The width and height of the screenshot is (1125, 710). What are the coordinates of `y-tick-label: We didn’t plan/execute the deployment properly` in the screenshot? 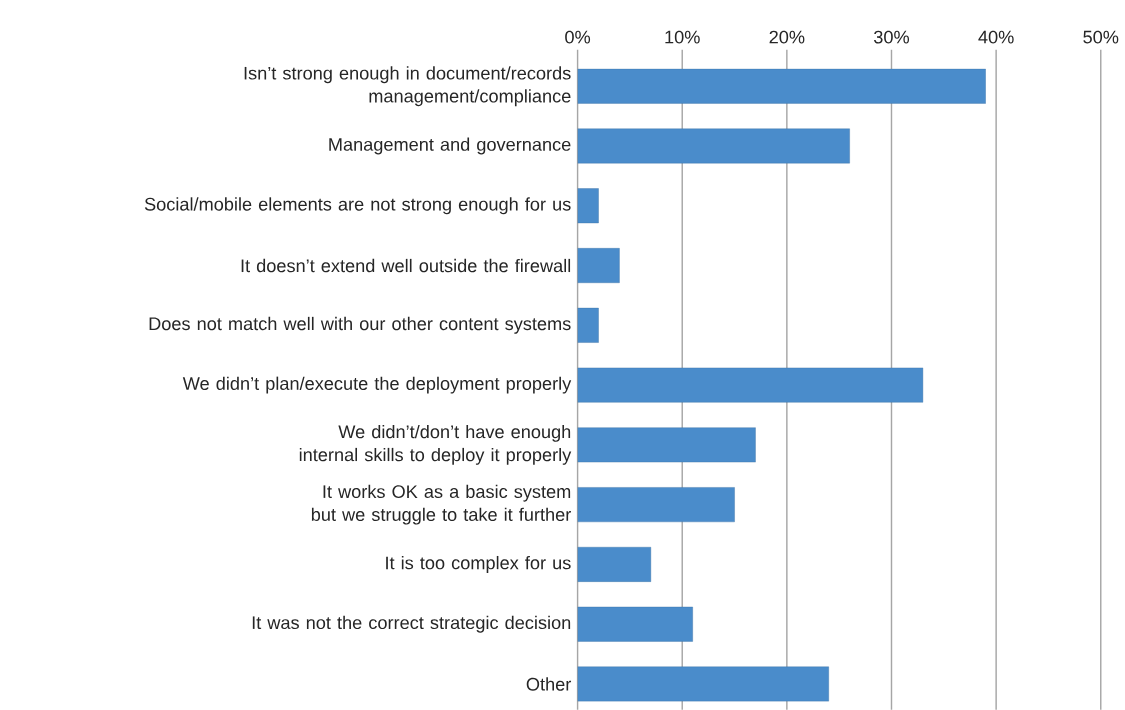 It's located at (377, 385).